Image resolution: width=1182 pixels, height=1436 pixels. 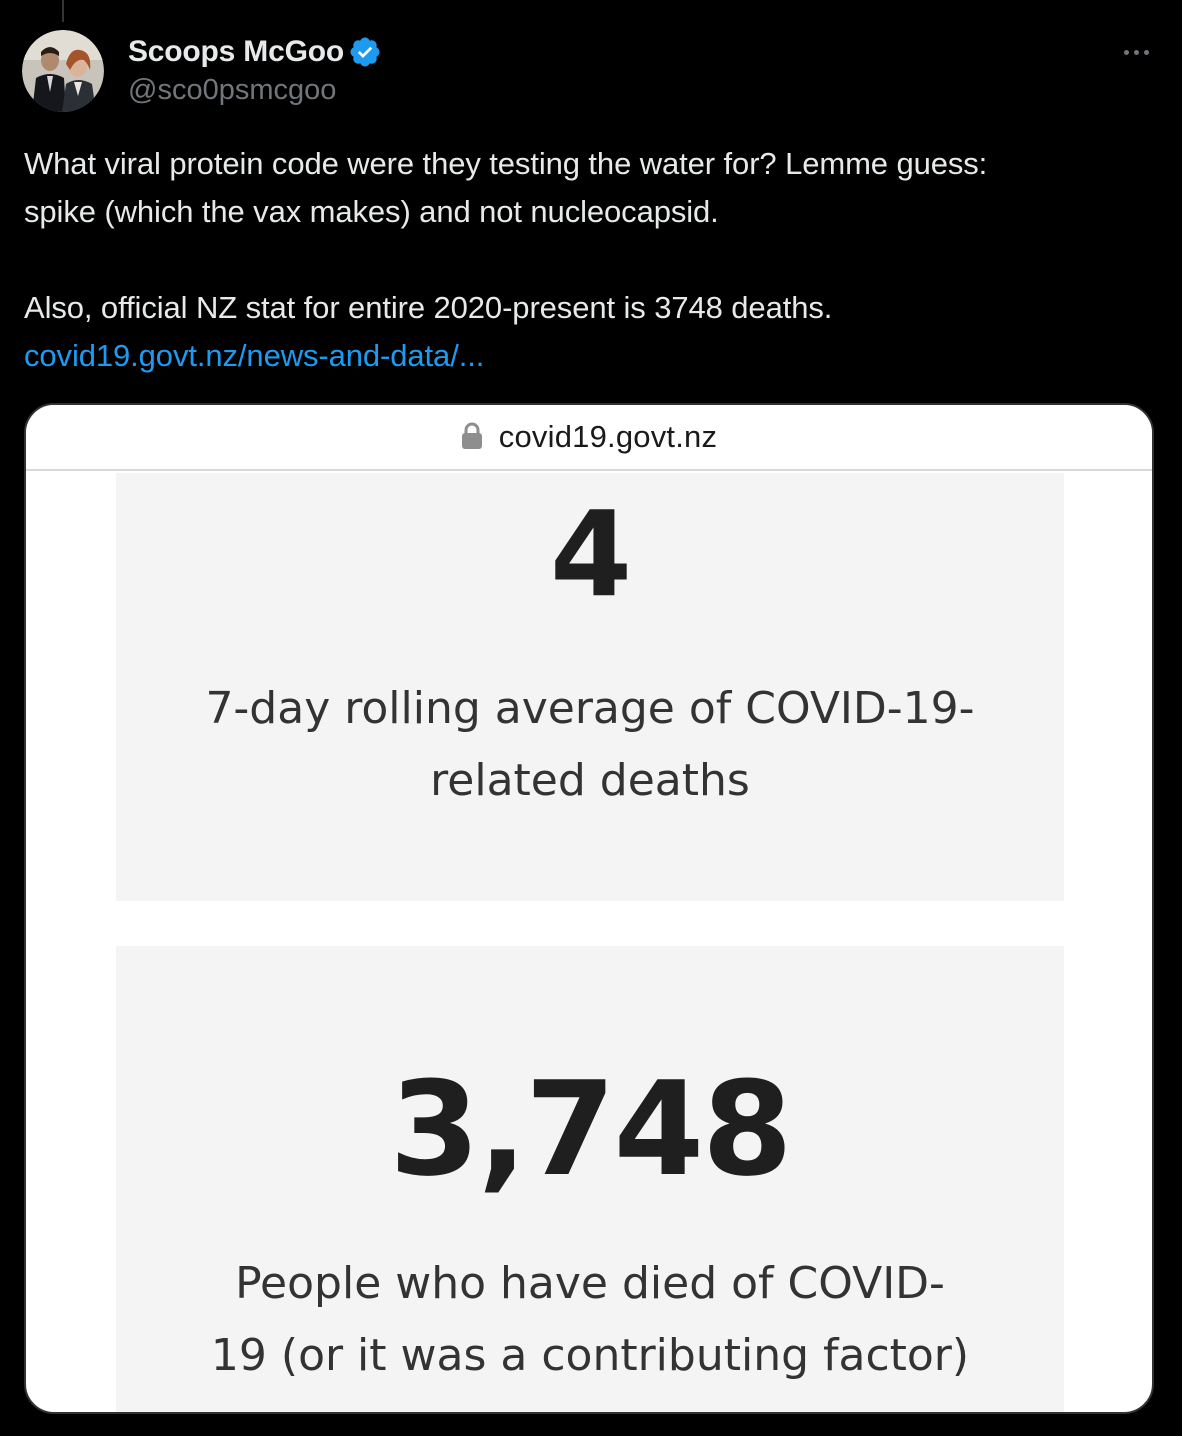 What do you see at coordinates (590, 780) in the screenshot?
I see `stat-label-line: related deaths` at bounding box center [590, 780].